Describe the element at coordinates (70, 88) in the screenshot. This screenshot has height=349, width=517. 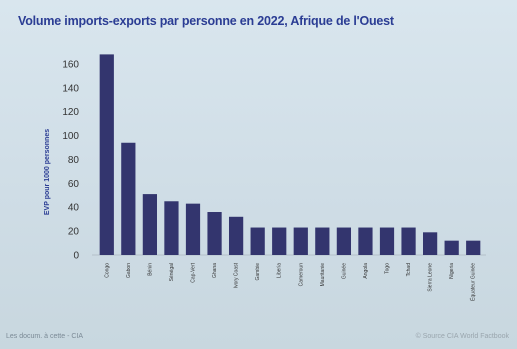
I see `y-tick-label: 140` at that location.